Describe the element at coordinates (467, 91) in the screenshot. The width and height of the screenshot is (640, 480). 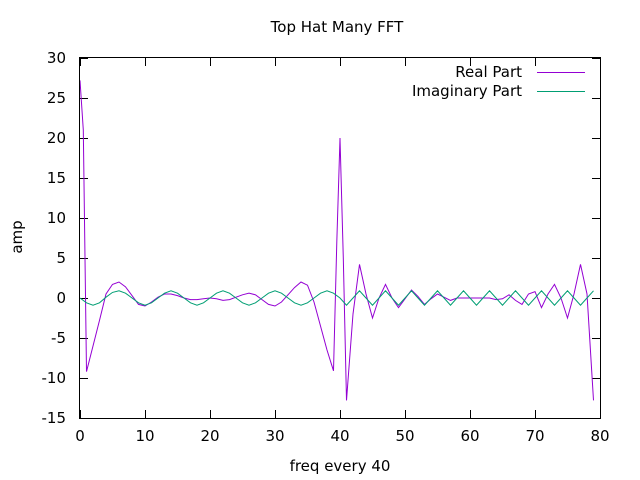
I see `legend-label: Imaginary Part` at that location.